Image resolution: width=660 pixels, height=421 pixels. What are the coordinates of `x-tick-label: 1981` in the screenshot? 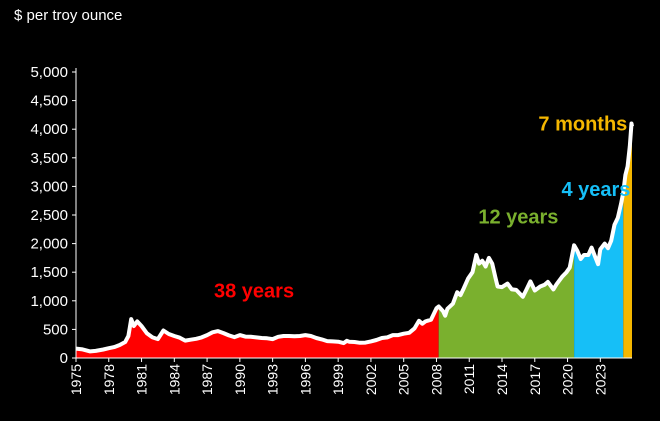 It's located at (142, 379).